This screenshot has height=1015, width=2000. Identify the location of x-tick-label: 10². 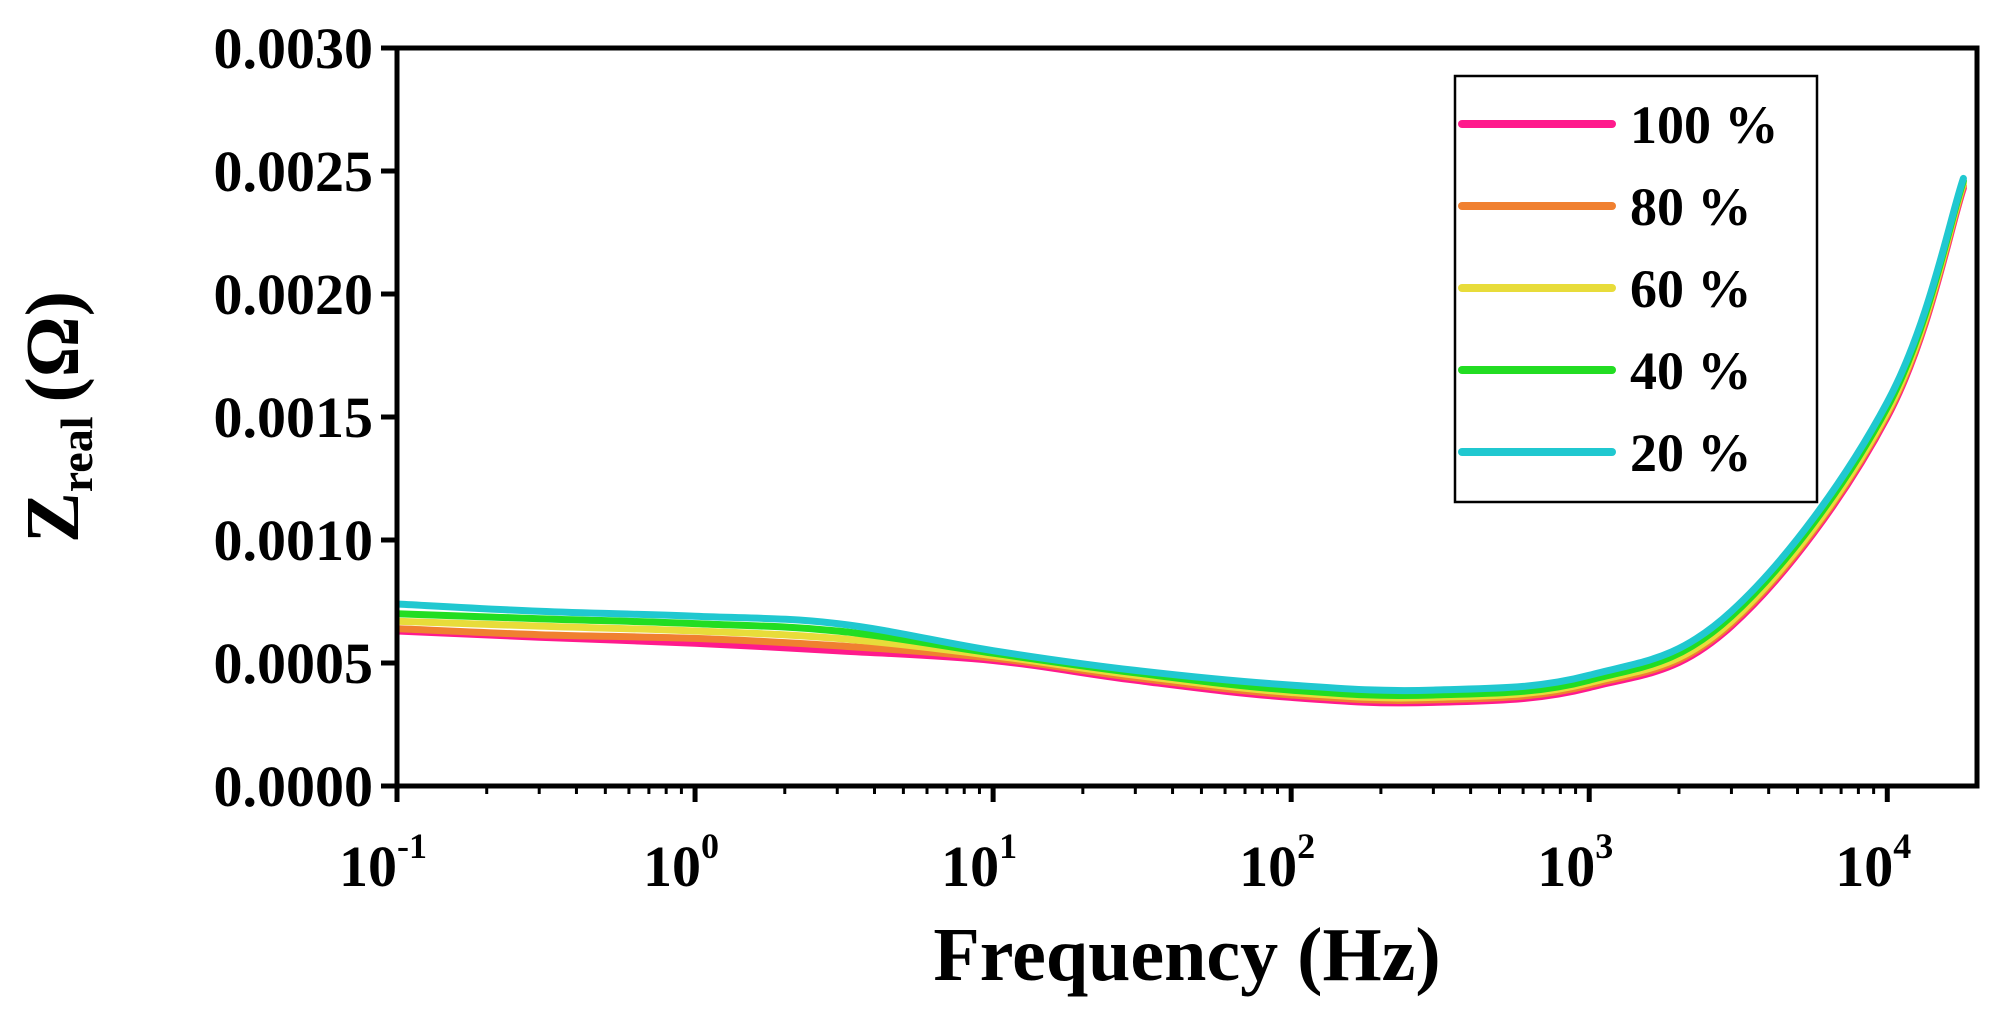
(1277, 862).